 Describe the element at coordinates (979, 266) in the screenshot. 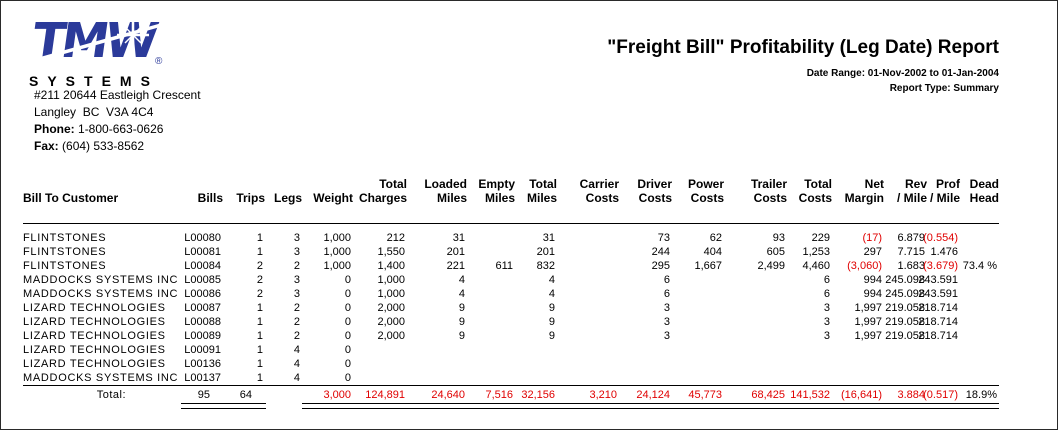

I see `table-cell: 73.4 %` at that location.